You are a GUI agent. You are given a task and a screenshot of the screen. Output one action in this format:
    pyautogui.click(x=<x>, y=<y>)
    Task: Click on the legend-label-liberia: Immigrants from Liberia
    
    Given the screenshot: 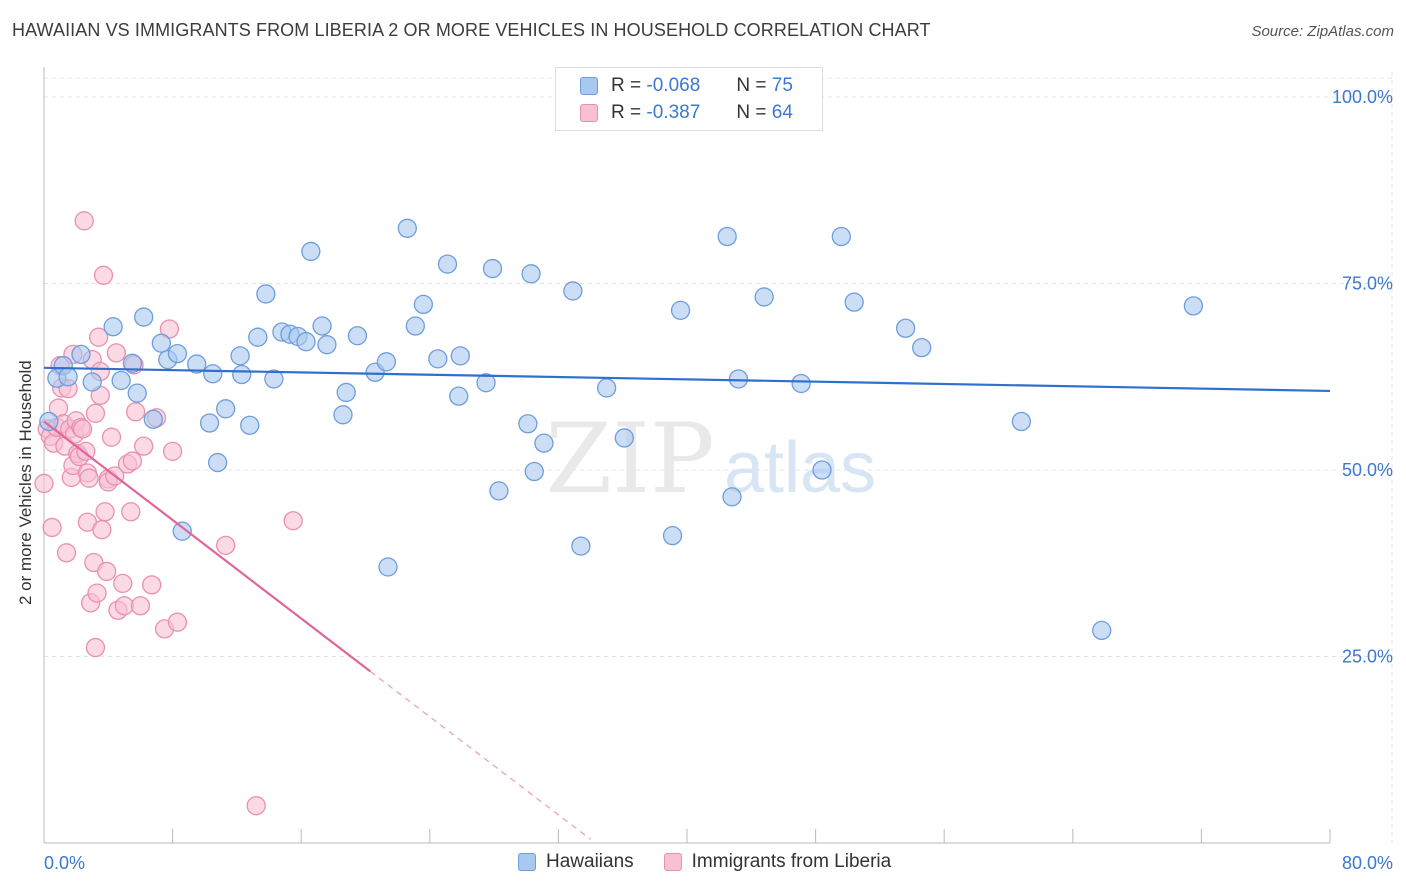 What is the action you would take?
    pyautogui.click(x=791, y=861)
    